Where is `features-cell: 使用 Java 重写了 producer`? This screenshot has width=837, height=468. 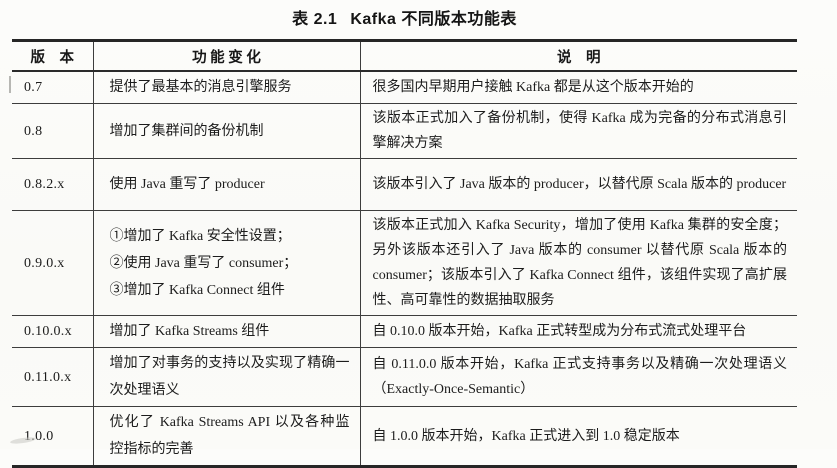 features-cell: 使用 Java 重写了 producer is located at coordinates (227, 184).